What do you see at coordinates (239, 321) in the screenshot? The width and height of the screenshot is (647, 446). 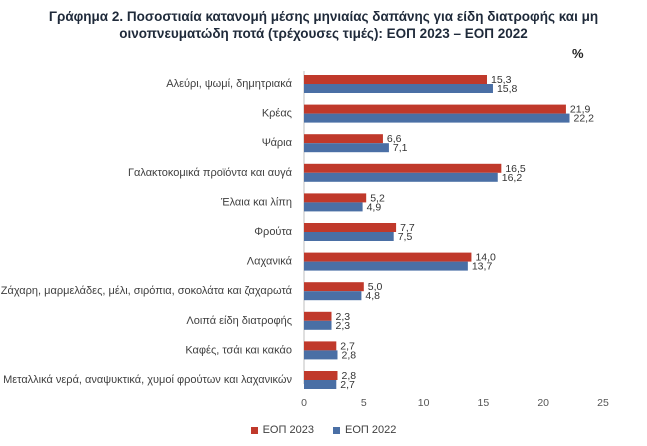 I see `category-label: Λοιπά είδη διατροφής` at bounding box center [239, 321].